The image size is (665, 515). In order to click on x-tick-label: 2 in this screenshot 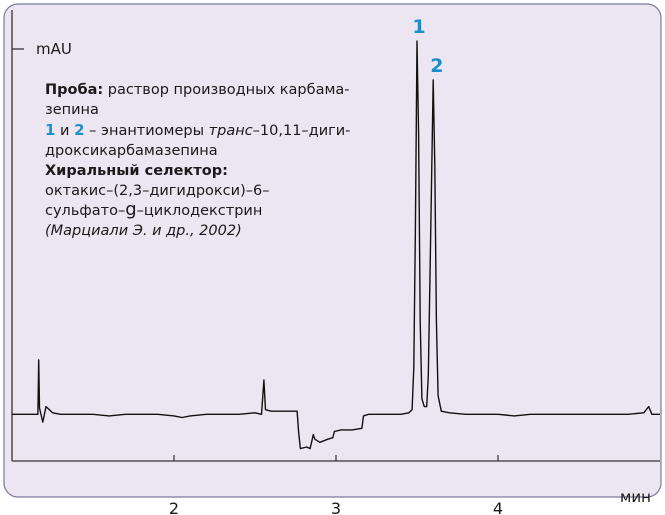, I will do `click(174, 507)`.